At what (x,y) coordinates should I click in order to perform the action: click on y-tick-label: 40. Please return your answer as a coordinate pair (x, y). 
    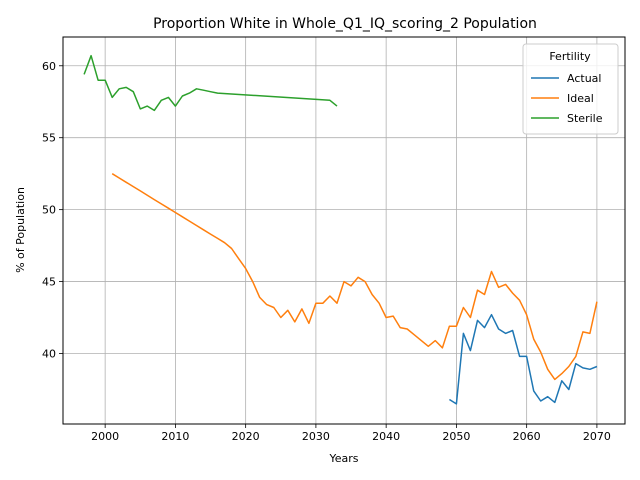
    Looking at the image, I should click on (49, 354).